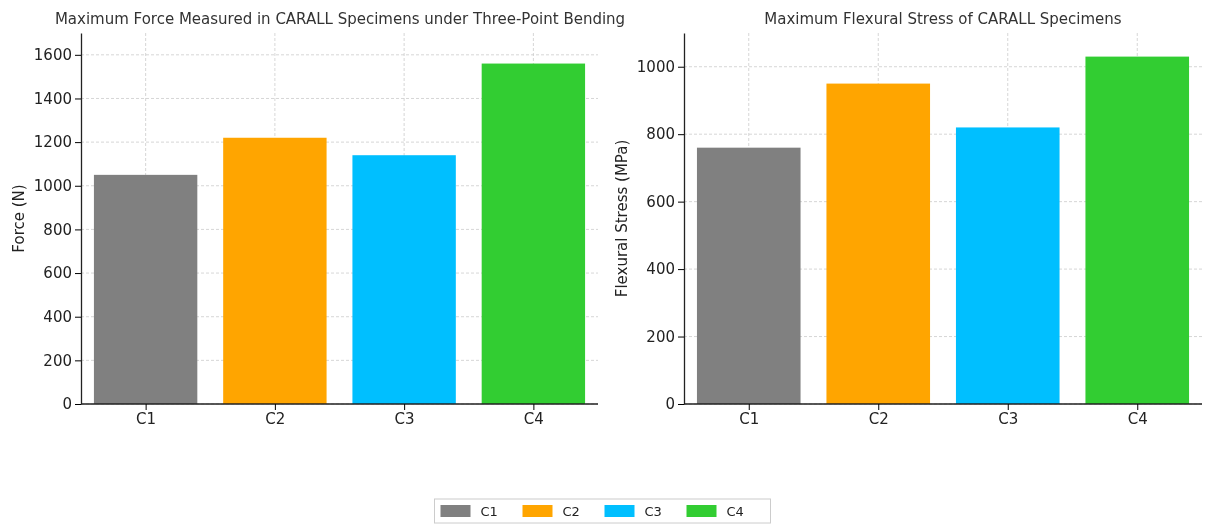  Describe the element at coordinates (52, 98) in the screenshot. I see `y-tick-label: 1400` at that location.